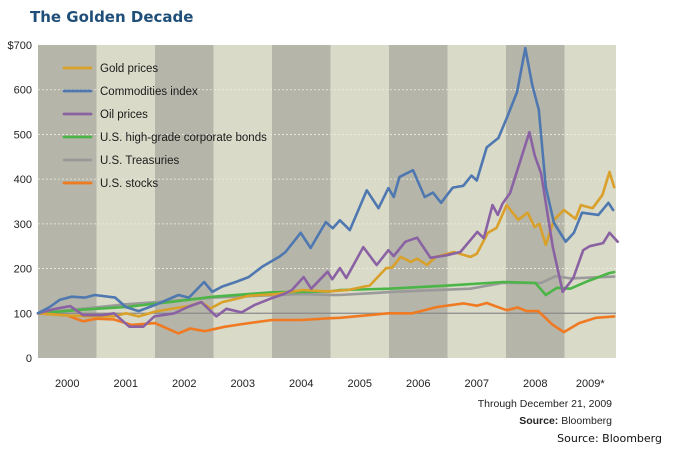  Describe the element at coordinates (20, 202) in the screenshot. I see `y-axis: $700 600 500 400 300 200 100 0` at that location.